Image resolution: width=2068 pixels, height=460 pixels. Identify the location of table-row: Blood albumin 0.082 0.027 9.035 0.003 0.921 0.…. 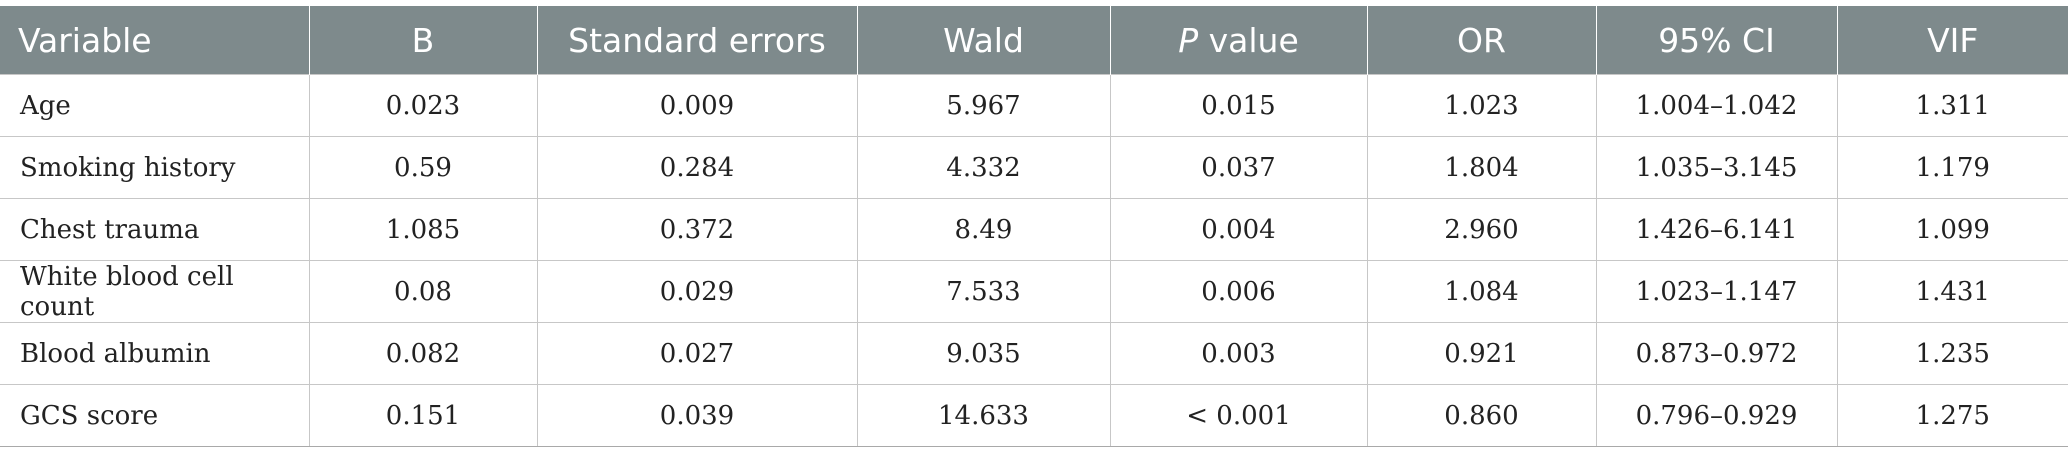
(1034, 353).